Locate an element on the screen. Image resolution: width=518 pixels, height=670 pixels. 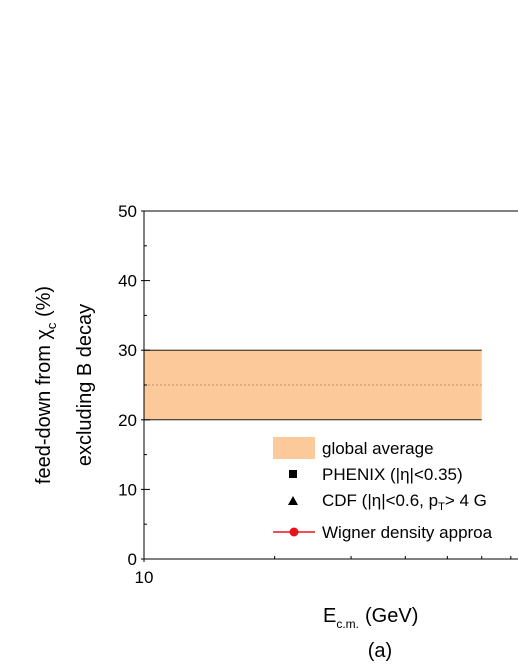
legend-marker-triangle is located at coordinates (293, 500).